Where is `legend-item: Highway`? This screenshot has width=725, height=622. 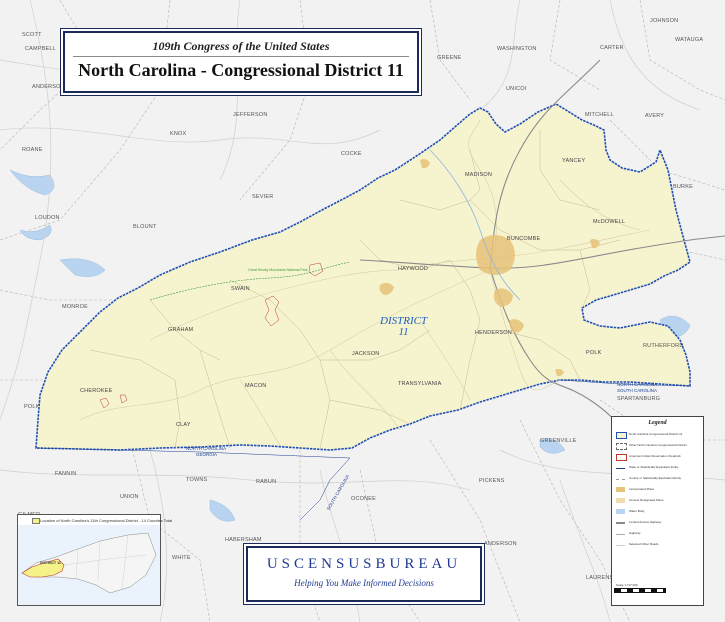
legend-item: Highway is located at coordinates (658, 534).